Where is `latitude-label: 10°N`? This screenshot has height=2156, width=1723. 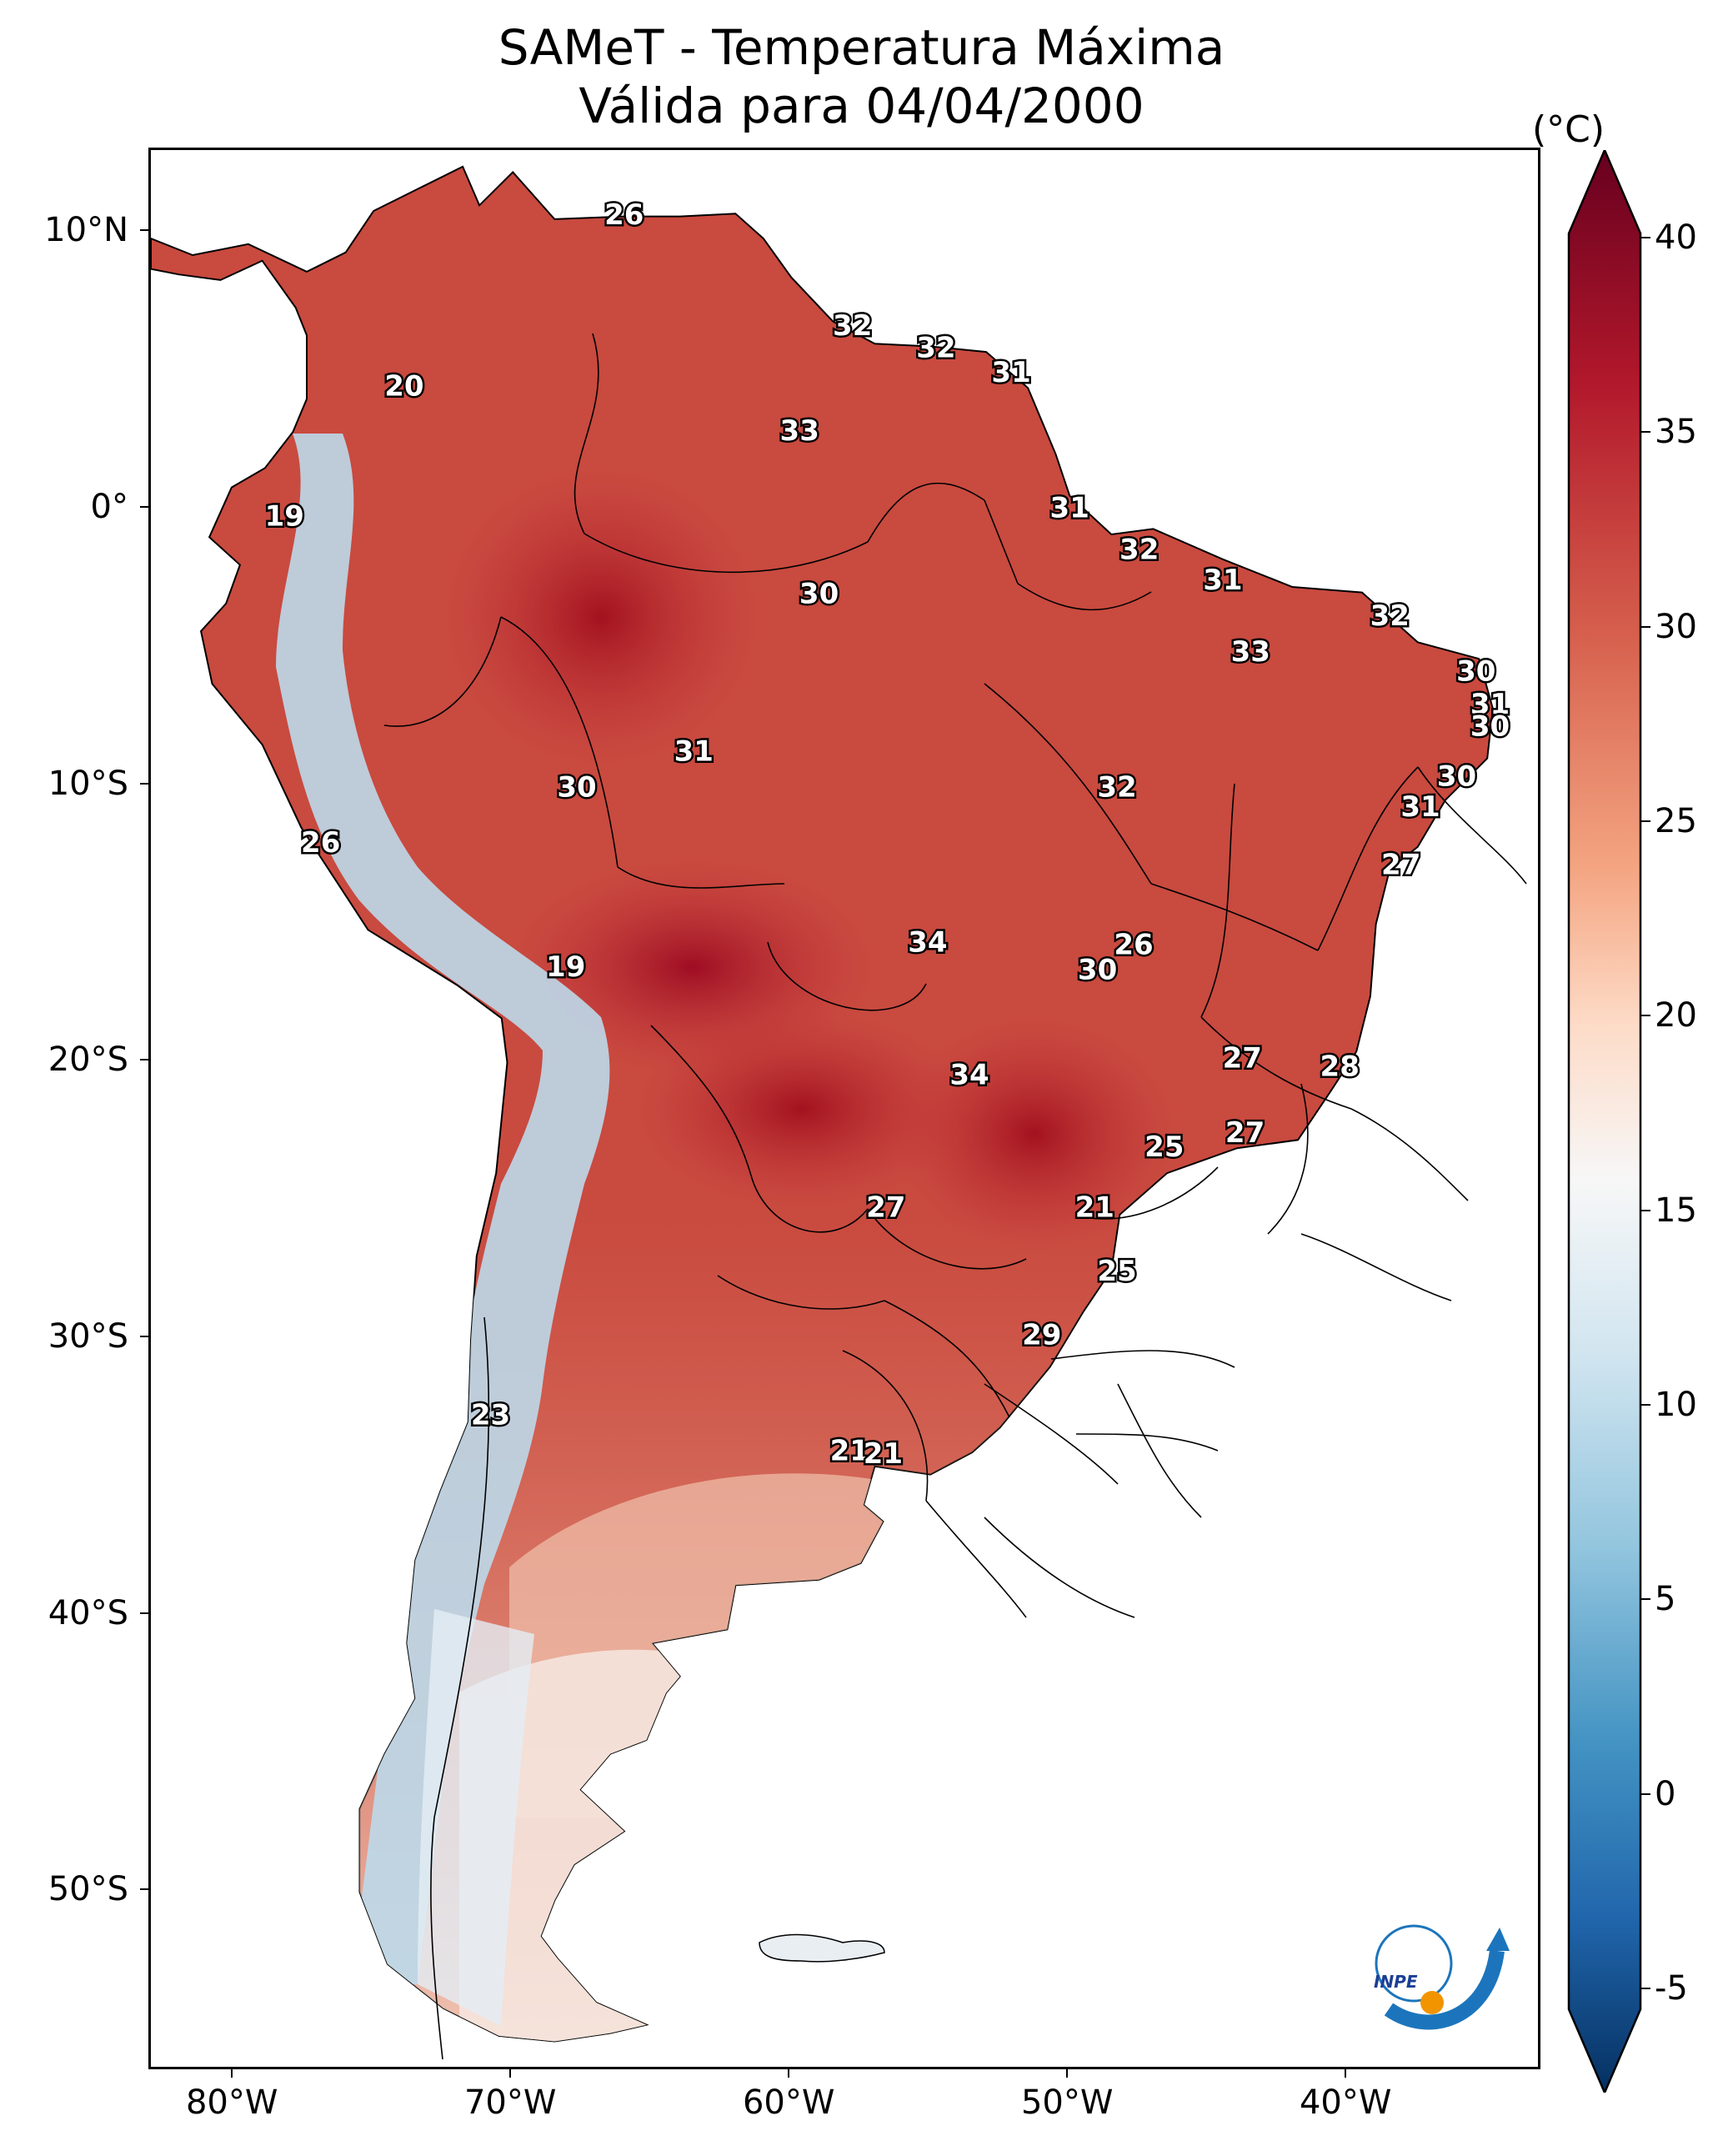 latitude-label: 10°N is located at coordinates (86, 231).